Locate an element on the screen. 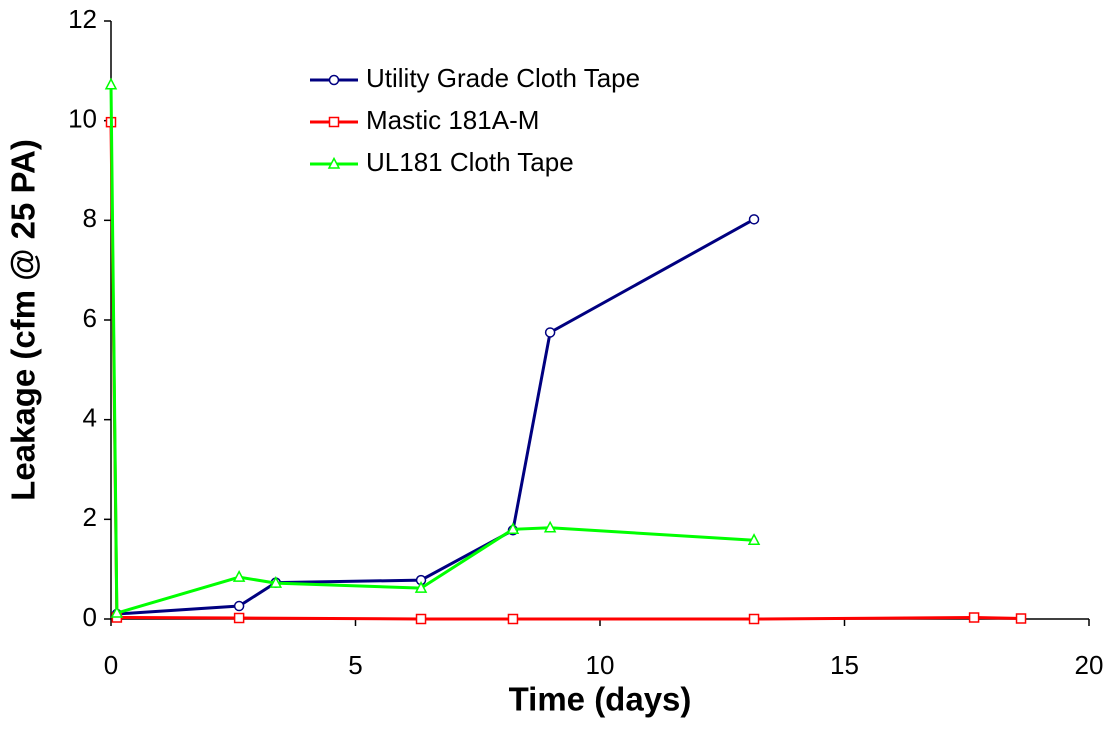  y-tick-label: 8 is located at coordinates (90, 218).